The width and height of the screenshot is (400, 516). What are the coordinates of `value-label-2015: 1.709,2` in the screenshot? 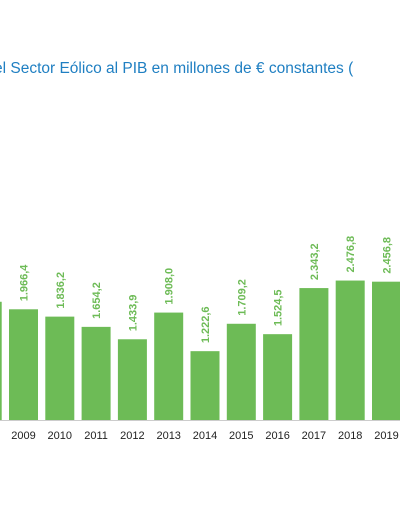 It's located at (242, 297).